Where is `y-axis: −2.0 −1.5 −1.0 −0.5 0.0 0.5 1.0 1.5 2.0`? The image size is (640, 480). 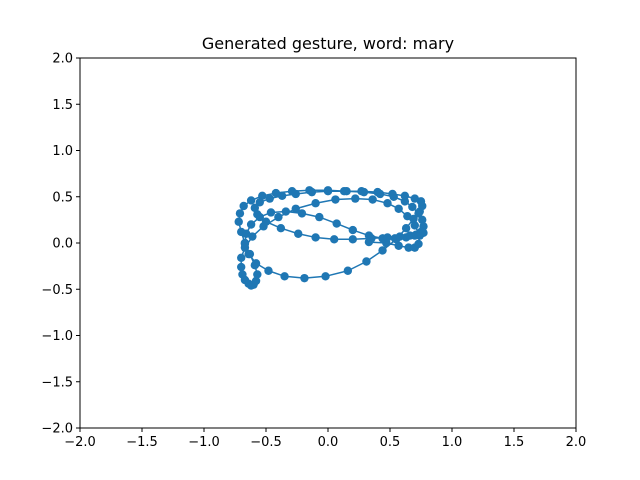 y-axis: −2.0 −1.5 −1.0 −0.5 0.0 0.5 1.0 1.5 2.0 is located at coordinates (60, 244).